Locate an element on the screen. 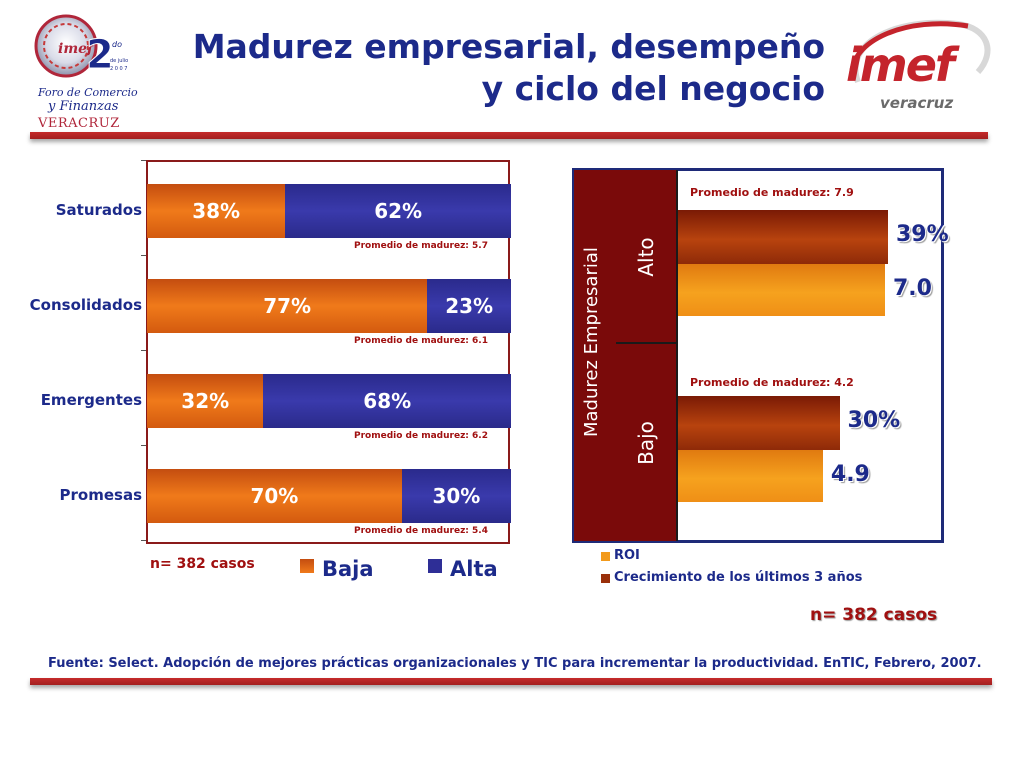  bar-baja-saturados: 38% is located at coordinates (216, 211).